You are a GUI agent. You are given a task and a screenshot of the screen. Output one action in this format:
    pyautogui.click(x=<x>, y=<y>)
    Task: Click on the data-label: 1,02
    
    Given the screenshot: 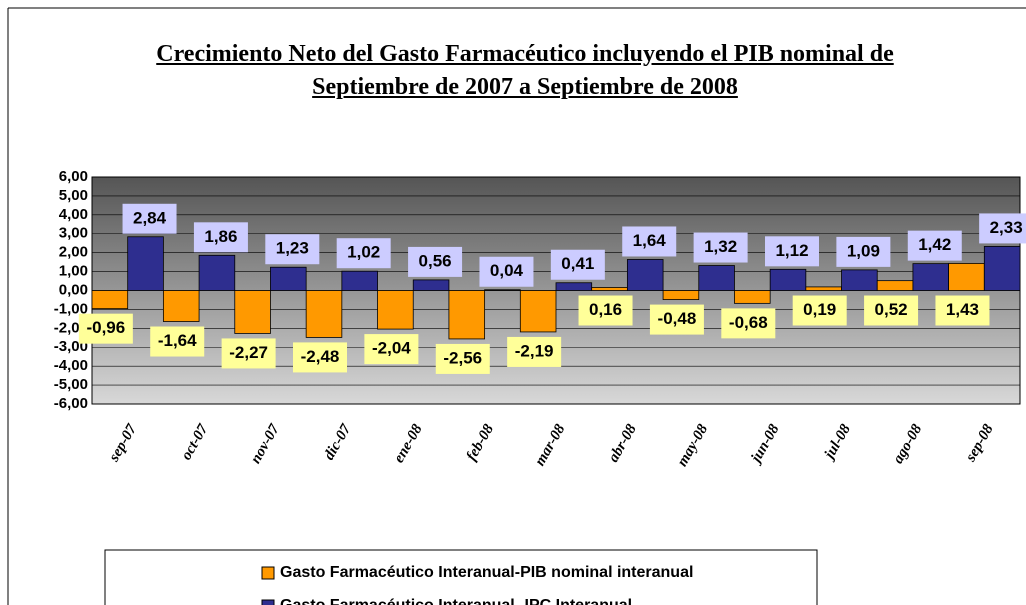 What is the action you would take?
    pyautogui.click(x=363, y=252)
    